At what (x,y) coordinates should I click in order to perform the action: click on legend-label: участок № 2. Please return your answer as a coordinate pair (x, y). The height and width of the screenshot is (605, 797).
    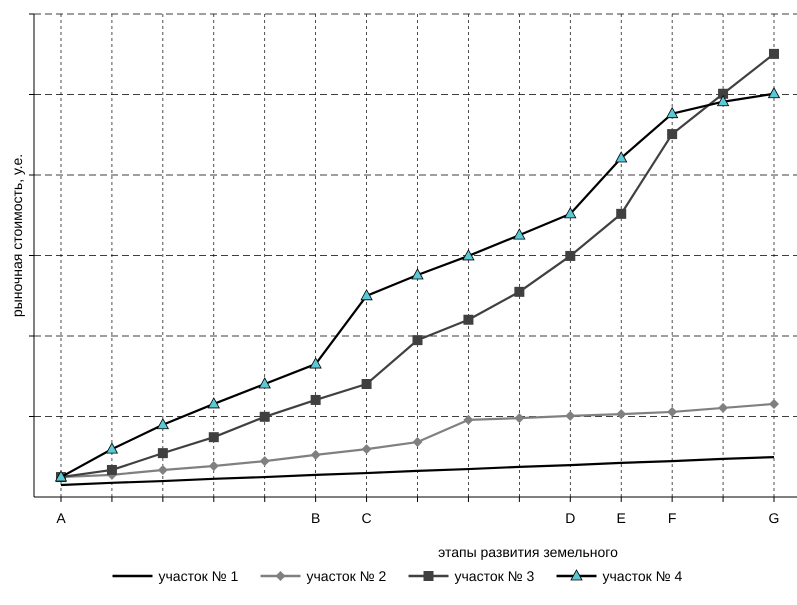
    Looking at the image, I should click on (346, 576).